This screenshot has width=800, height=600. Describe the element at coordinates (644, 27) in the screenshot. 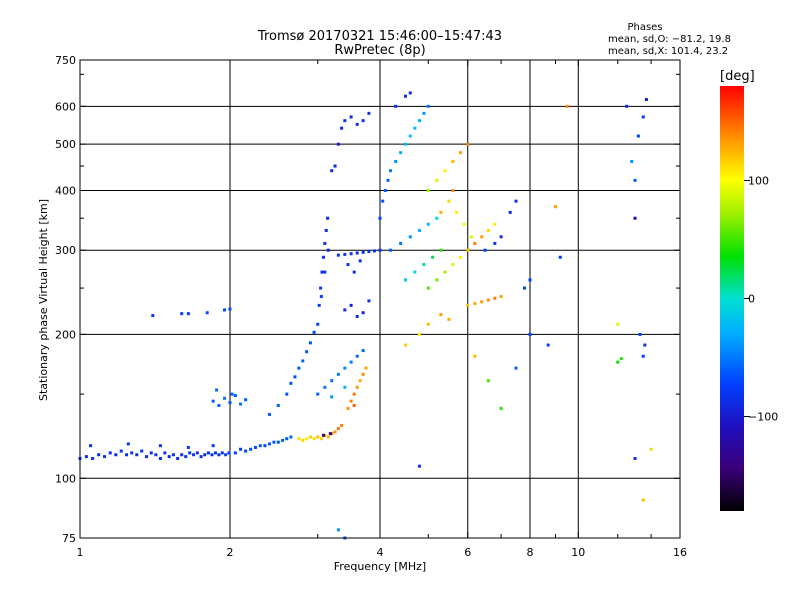

I see `phases-heading: Phases` at that location.